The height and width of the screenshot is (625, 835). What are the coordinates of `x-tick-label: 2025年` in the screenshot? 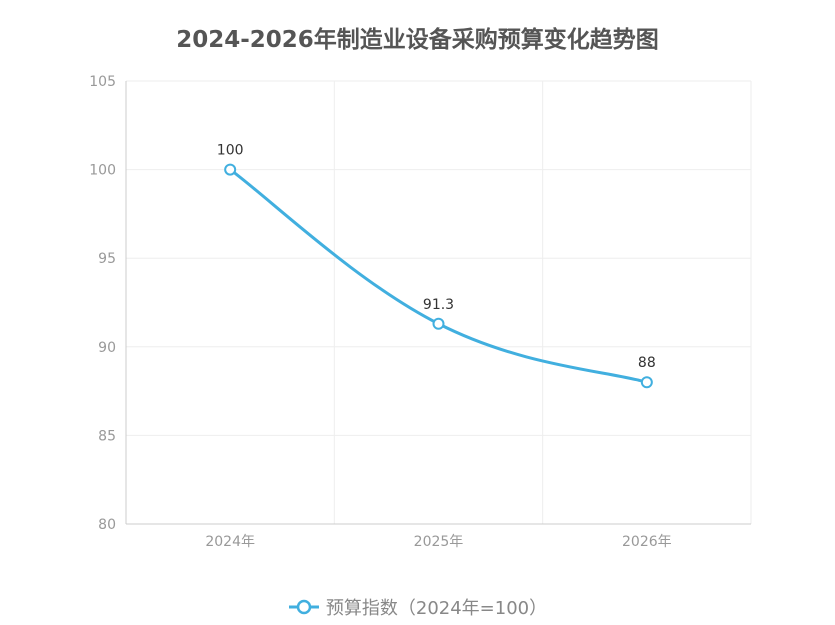 It's located at (439, 542).